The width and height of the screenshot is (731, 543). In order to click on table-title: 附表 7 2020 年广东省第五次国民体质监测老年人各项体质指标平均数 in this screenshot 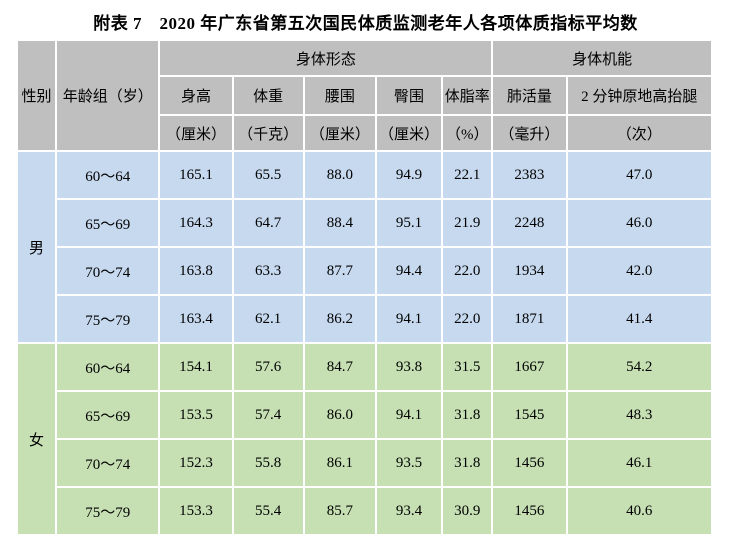, I will do `click(365, 23)`.